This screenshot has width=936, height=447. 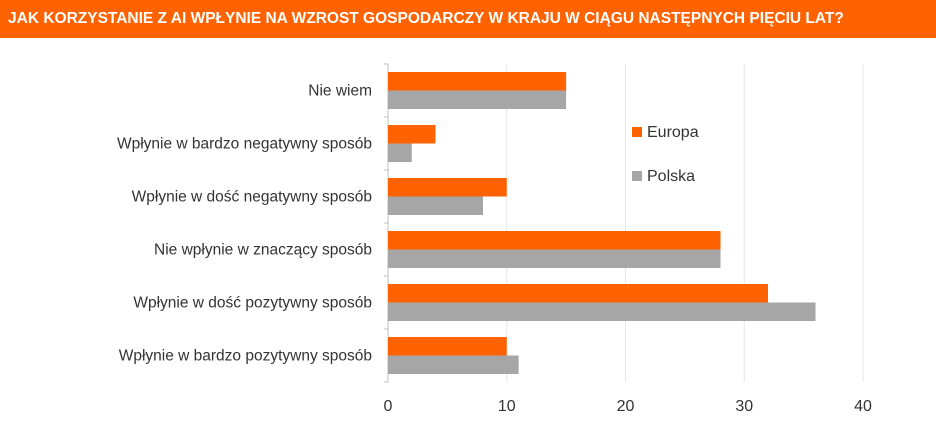 I want to click on category-label: Wpłynie w bardzo pozytywny sposób, so click(x=245, y=356).